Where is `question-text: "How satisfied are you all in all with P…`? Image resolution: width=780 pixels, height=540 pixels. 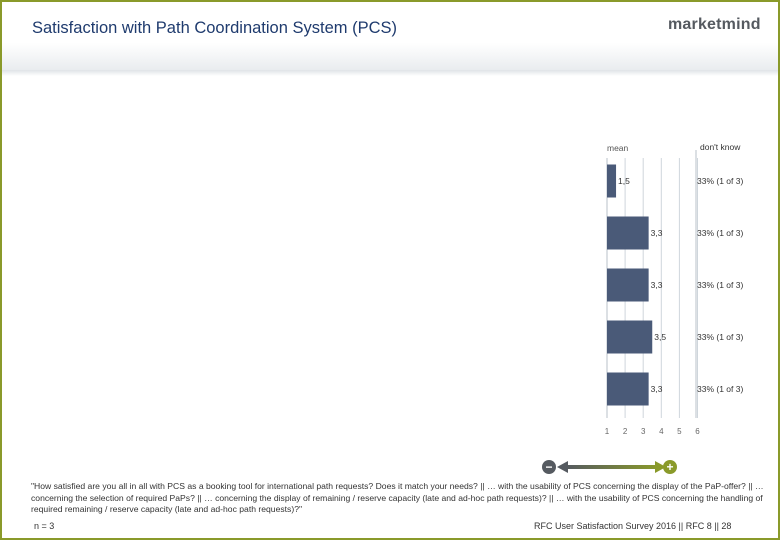
question-text: "How satisfied are you all in all with P… is located at coordinates (397, 497).